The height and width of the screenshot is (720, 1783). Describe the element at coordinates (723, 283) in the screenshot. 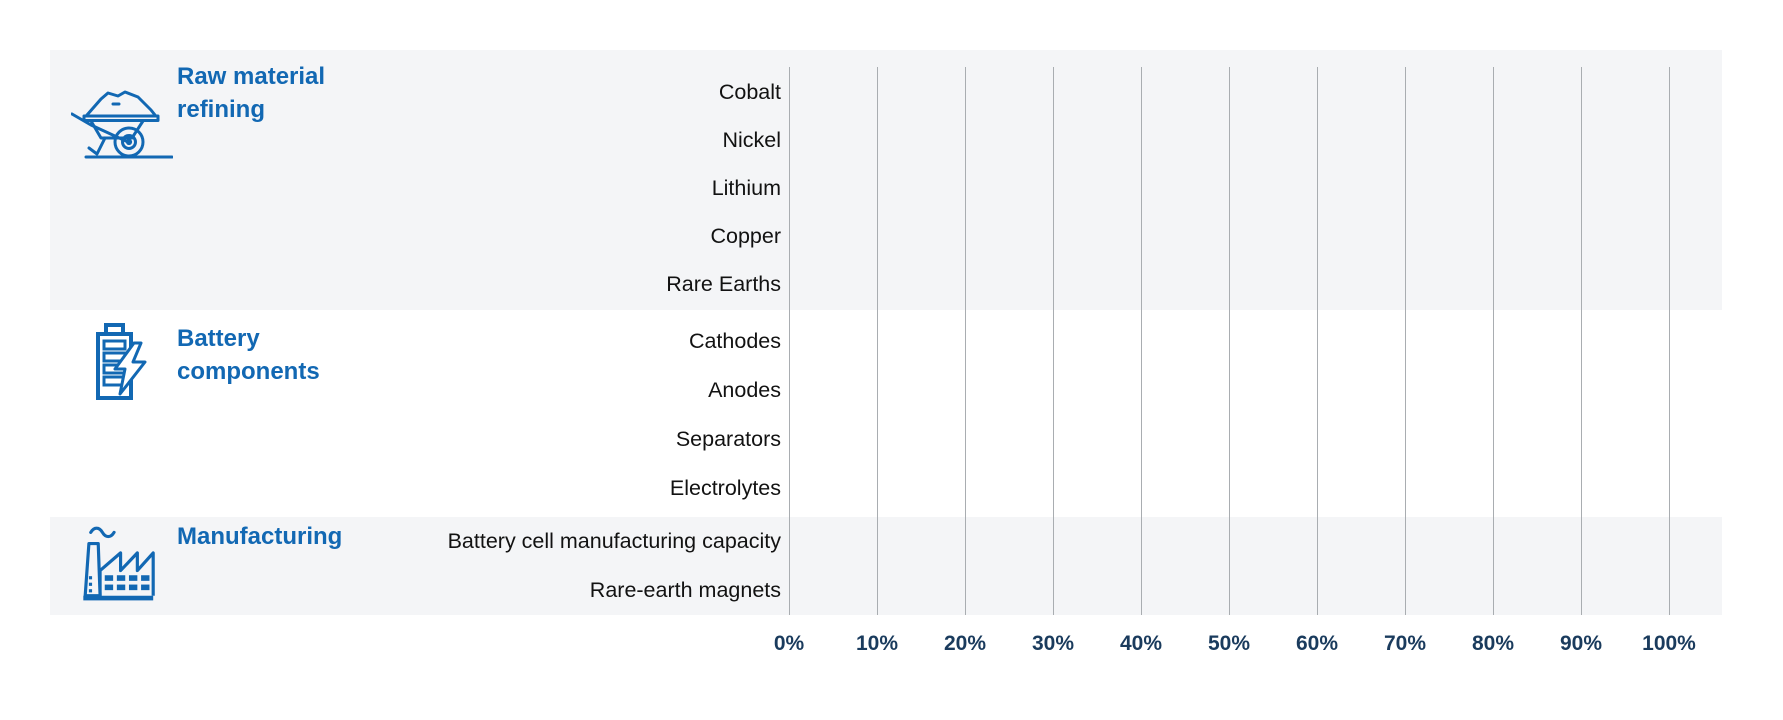

I see `row-label: Rare Earths` at that location.